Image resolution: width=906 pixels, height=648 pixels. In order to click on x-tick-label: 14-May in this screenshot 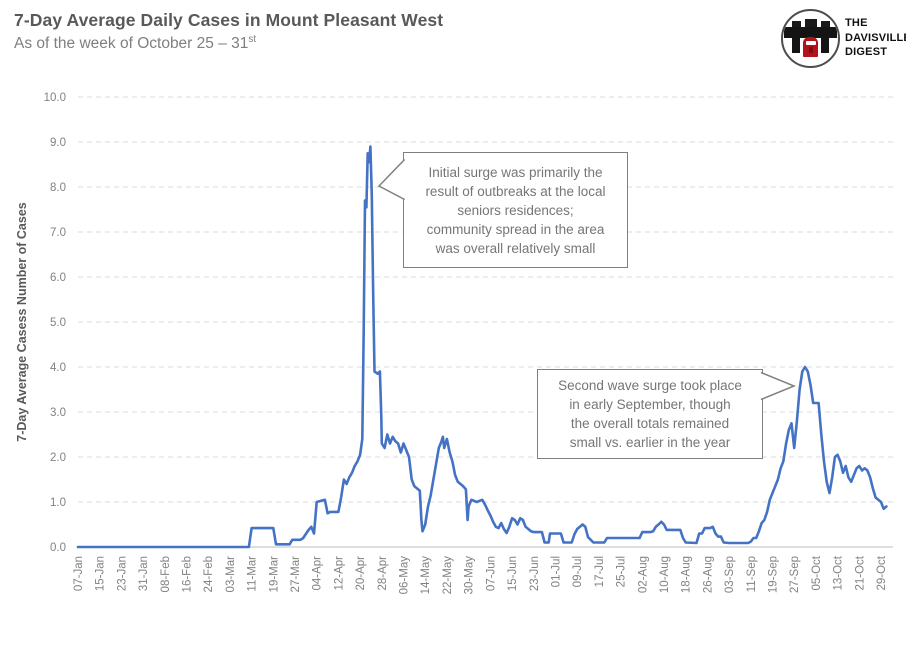, I will do `click(426, 575)`.